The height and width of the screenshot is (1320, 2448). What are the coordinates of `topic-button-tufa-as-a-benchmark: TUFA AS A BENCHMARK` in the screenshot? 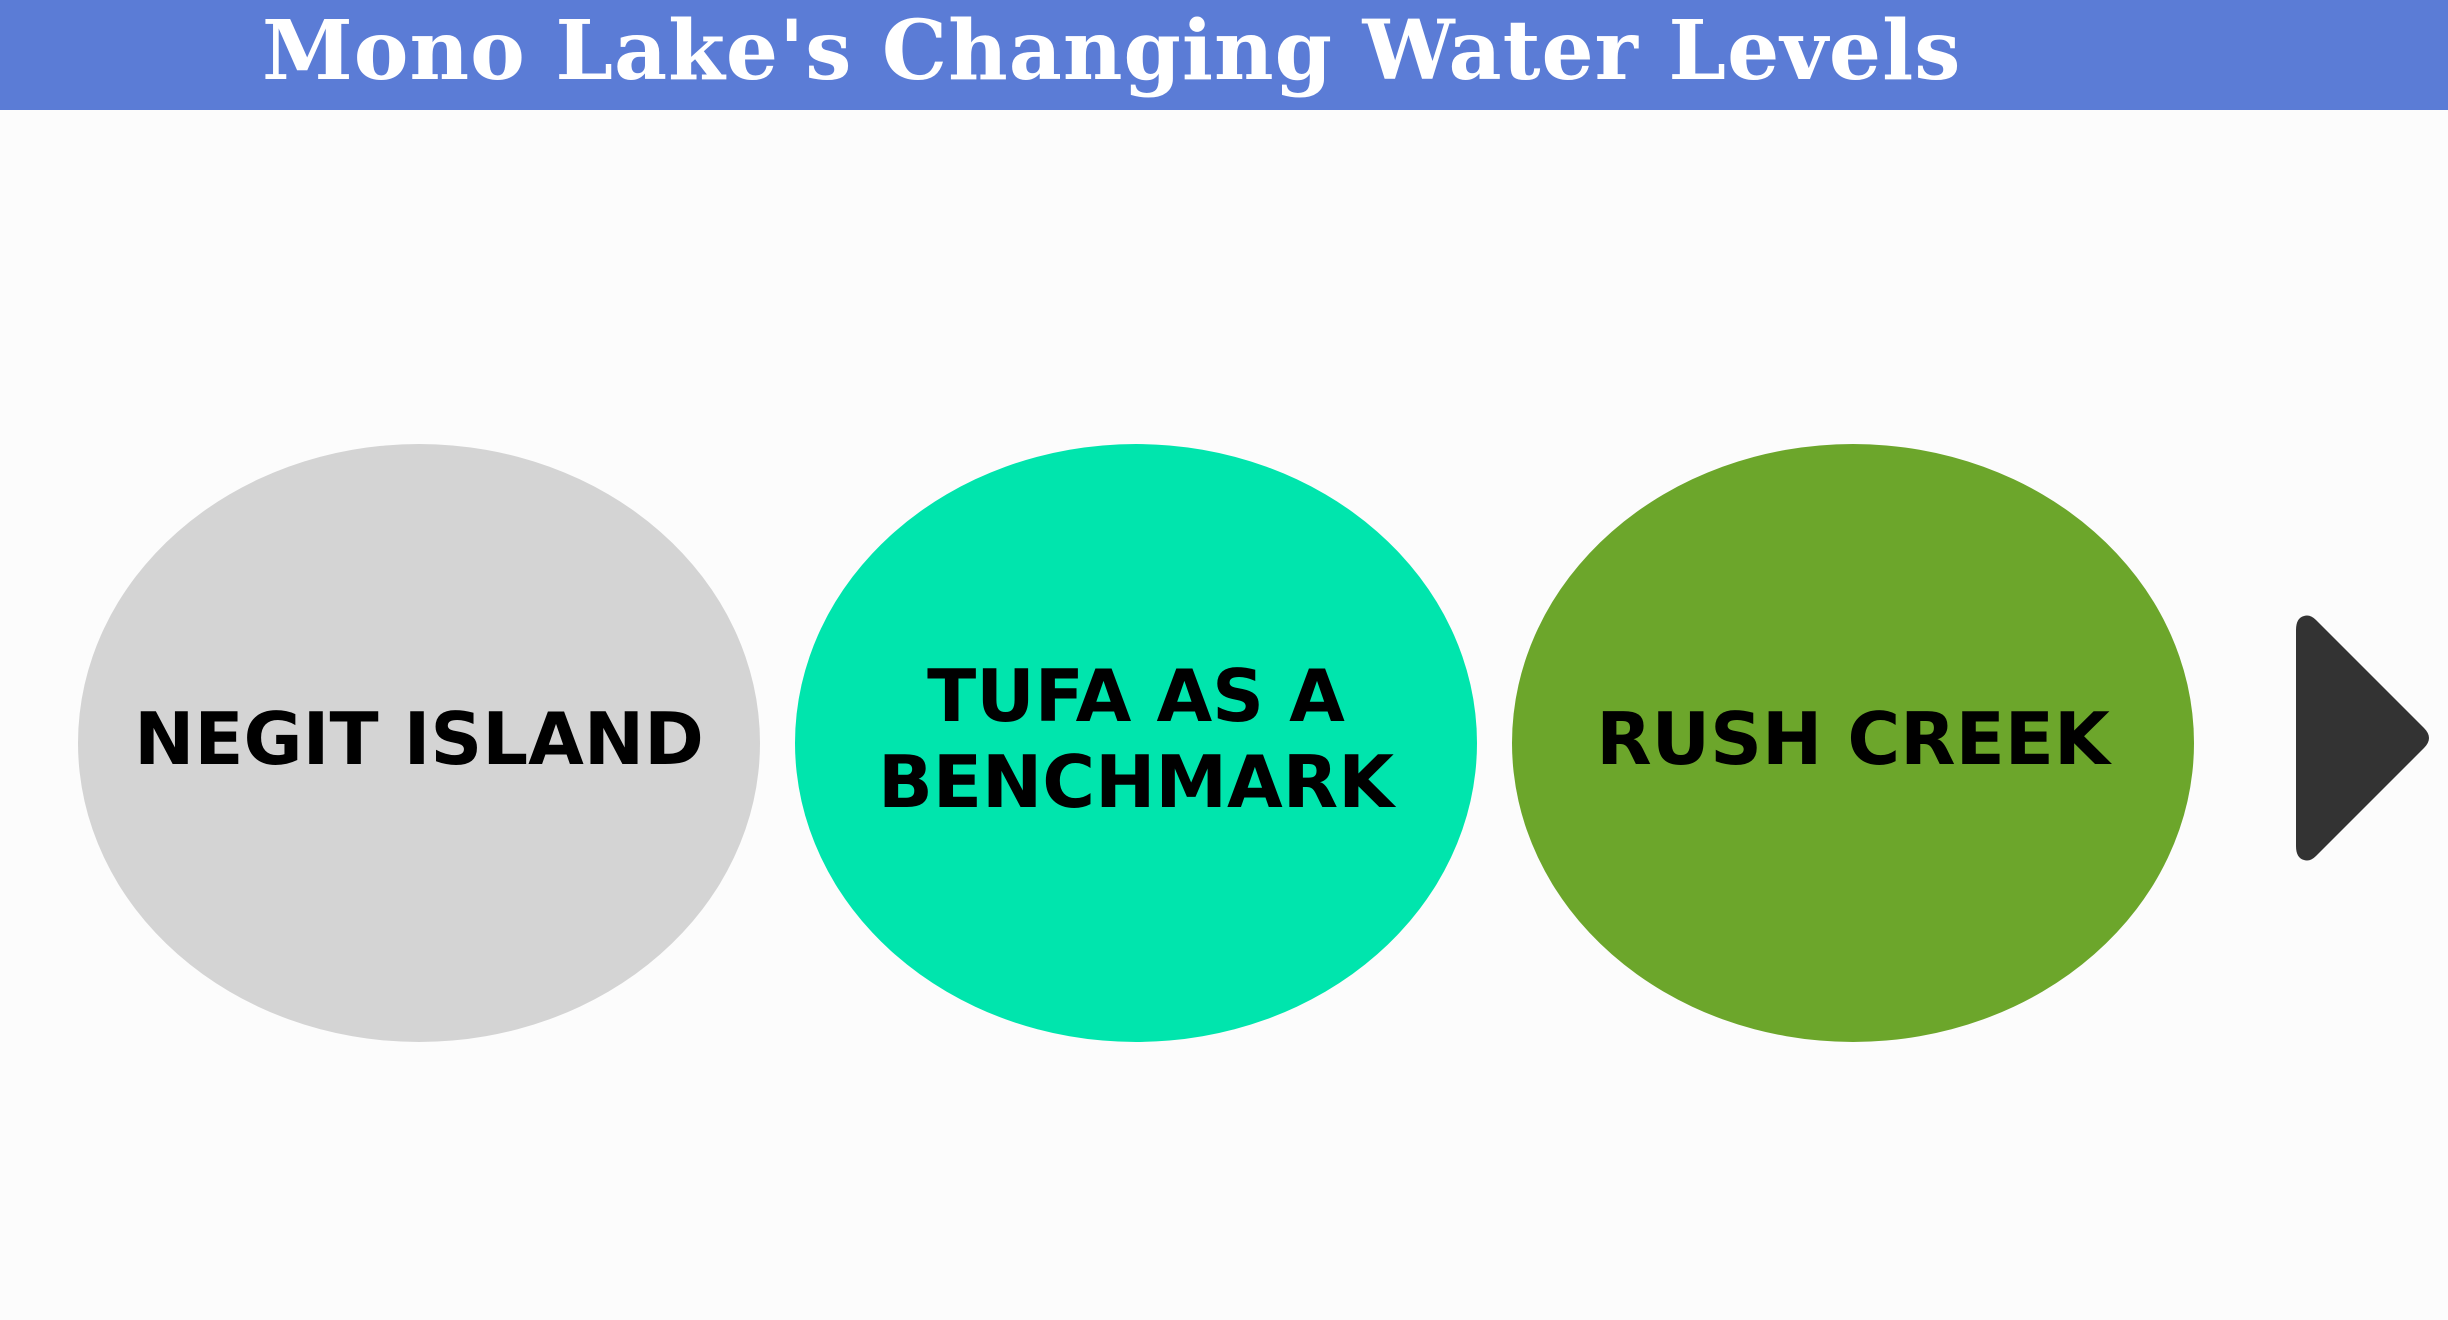 It's located at (1136, 743).